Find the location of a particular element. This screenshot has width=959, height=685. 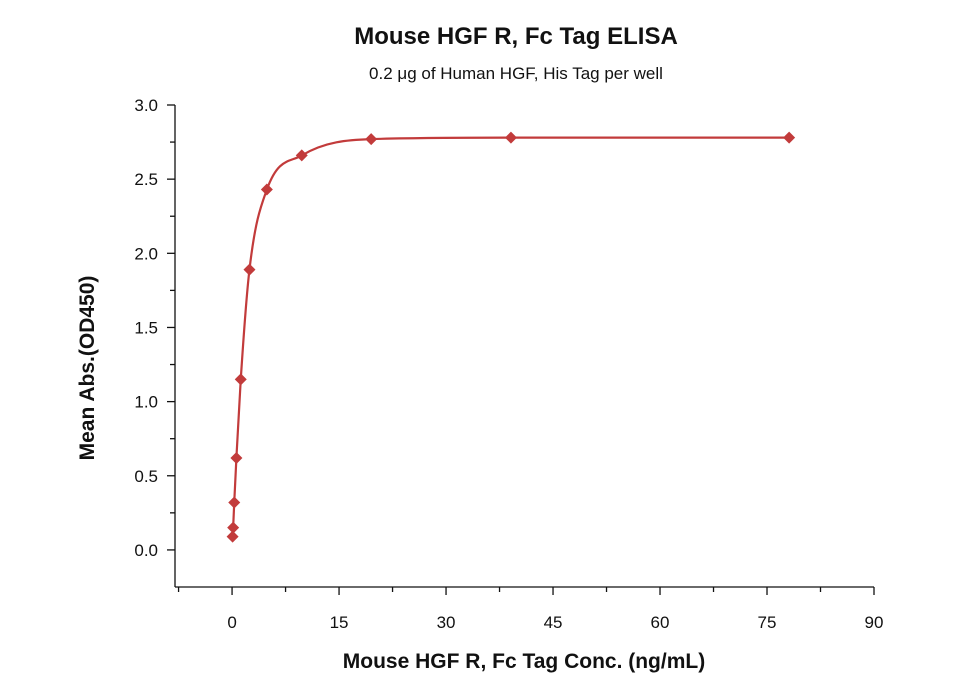

y-tick-label: 1.5 is located at coordinates (146, 327).